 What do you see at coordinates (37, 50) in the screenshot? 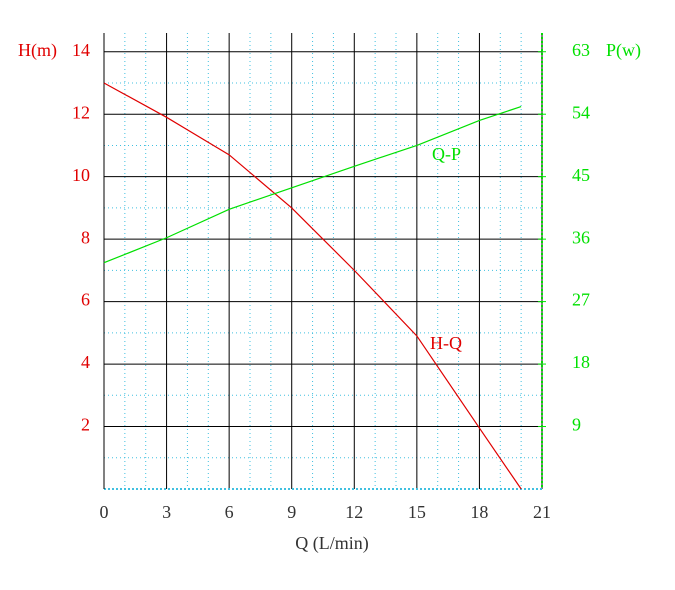
I see `y-axis-label: H(m)` at bounding box center [37, 50].